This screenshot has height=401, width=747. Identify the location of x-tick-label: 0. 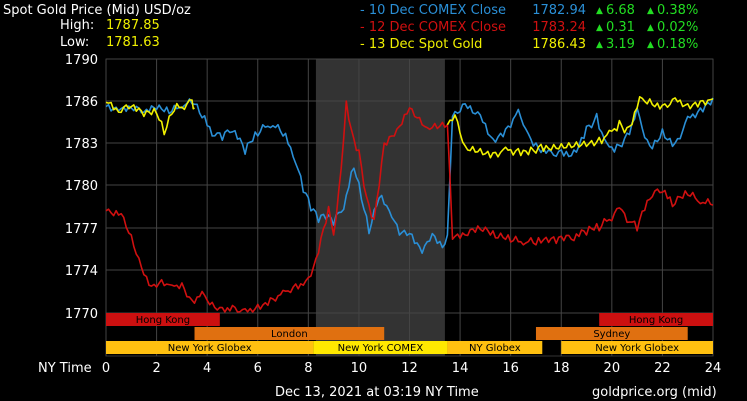
(106, 368).